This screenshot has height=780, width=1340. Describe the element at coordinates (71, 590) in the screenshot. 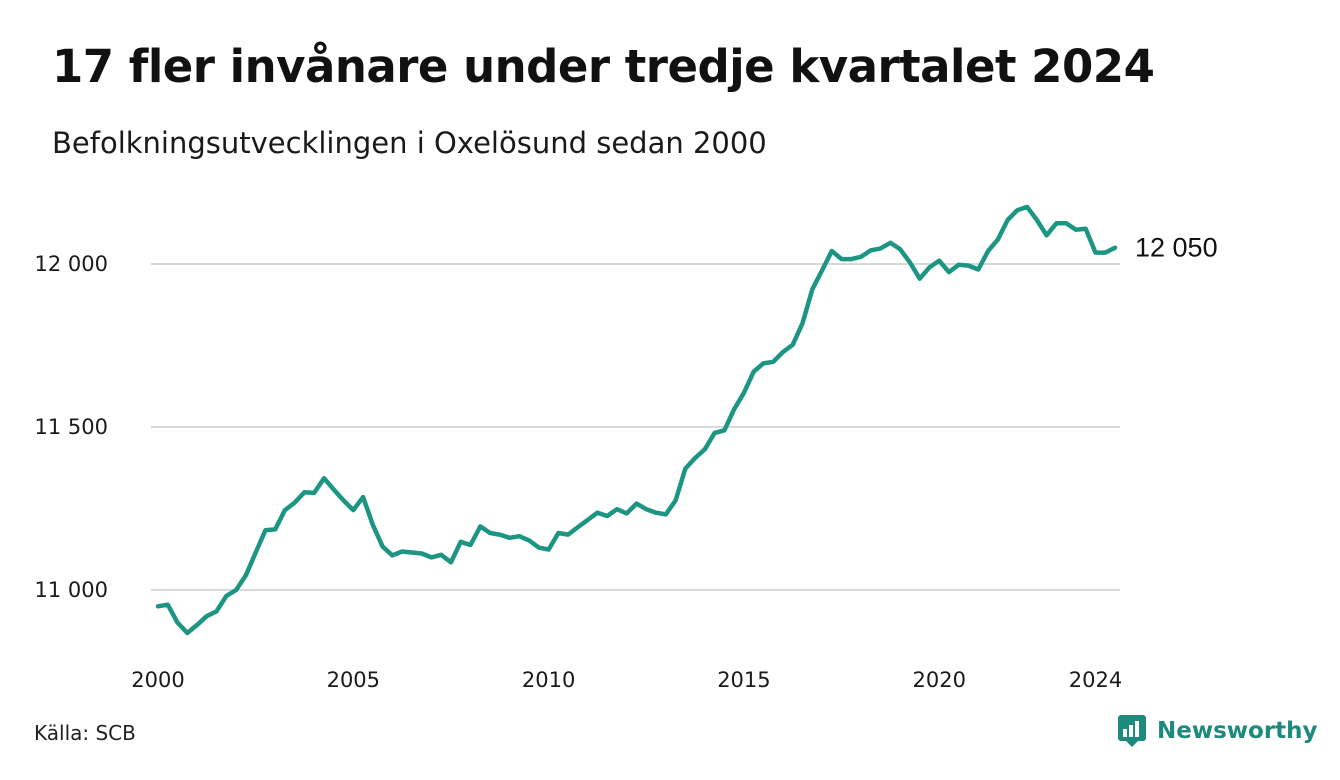

I see `y-tick-label: 11 000` at that location.